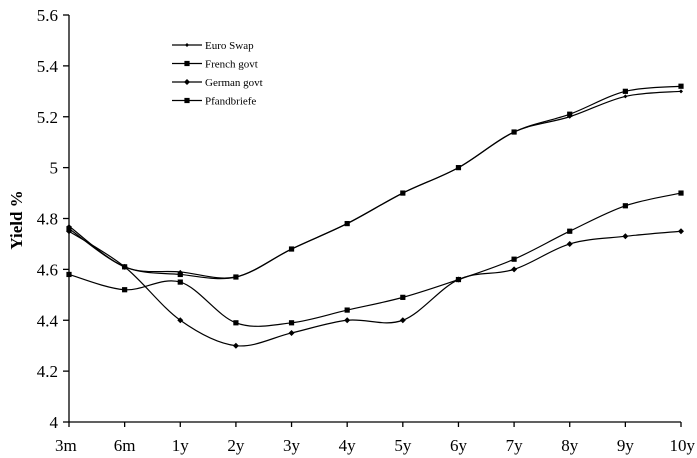  I want to click on x-tick-label: 6m, so click(125, 445).